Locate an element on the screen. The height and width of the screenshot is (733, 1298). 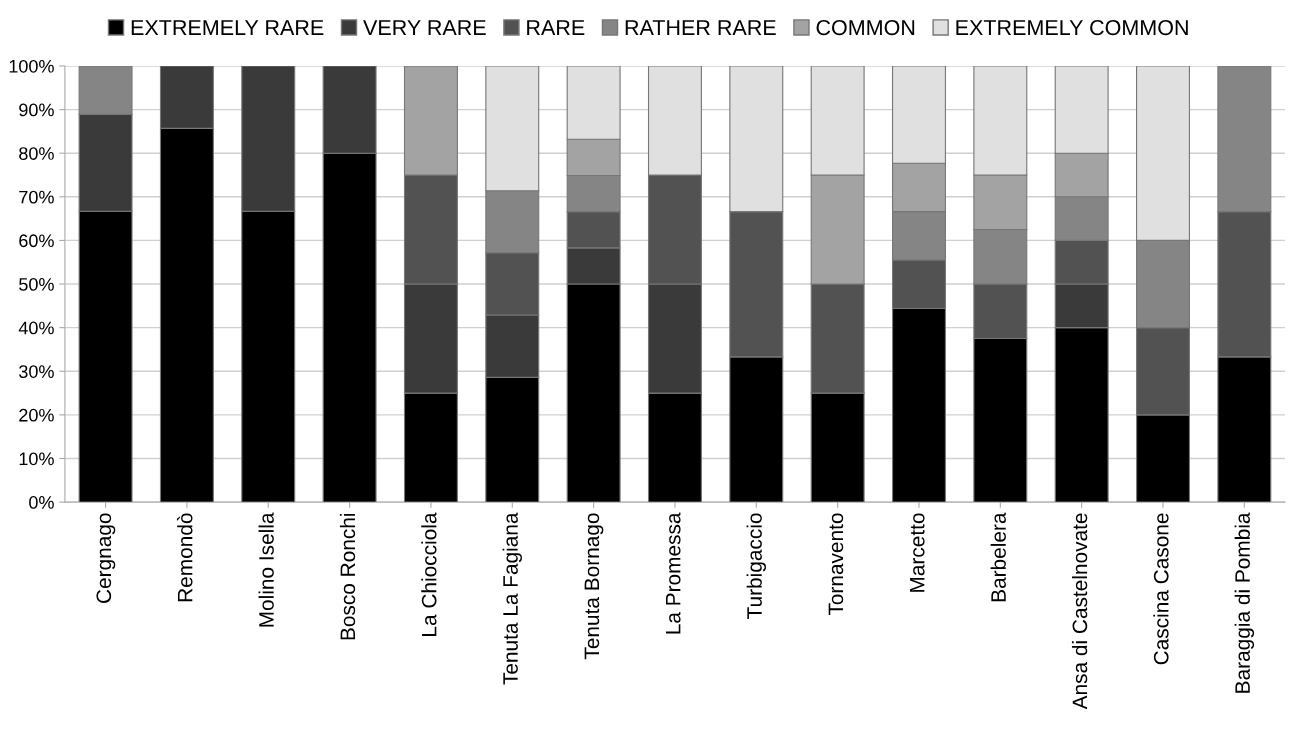
x-tick-label: Ansa di Castelnovate is located at coordinates (1079, 611).